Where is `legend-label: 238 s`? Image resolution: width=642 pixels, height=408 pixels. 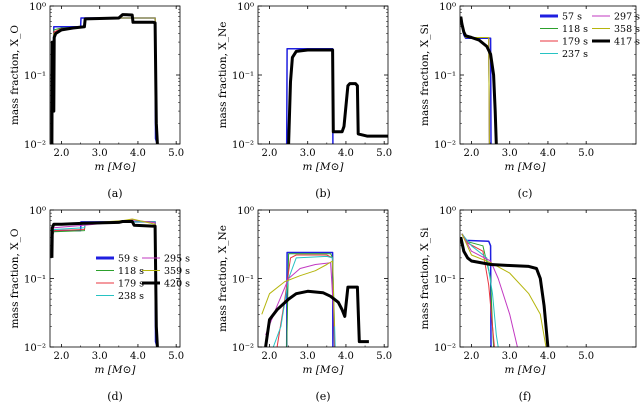 legend-label: 238 s is located at coordinates (131, 296).